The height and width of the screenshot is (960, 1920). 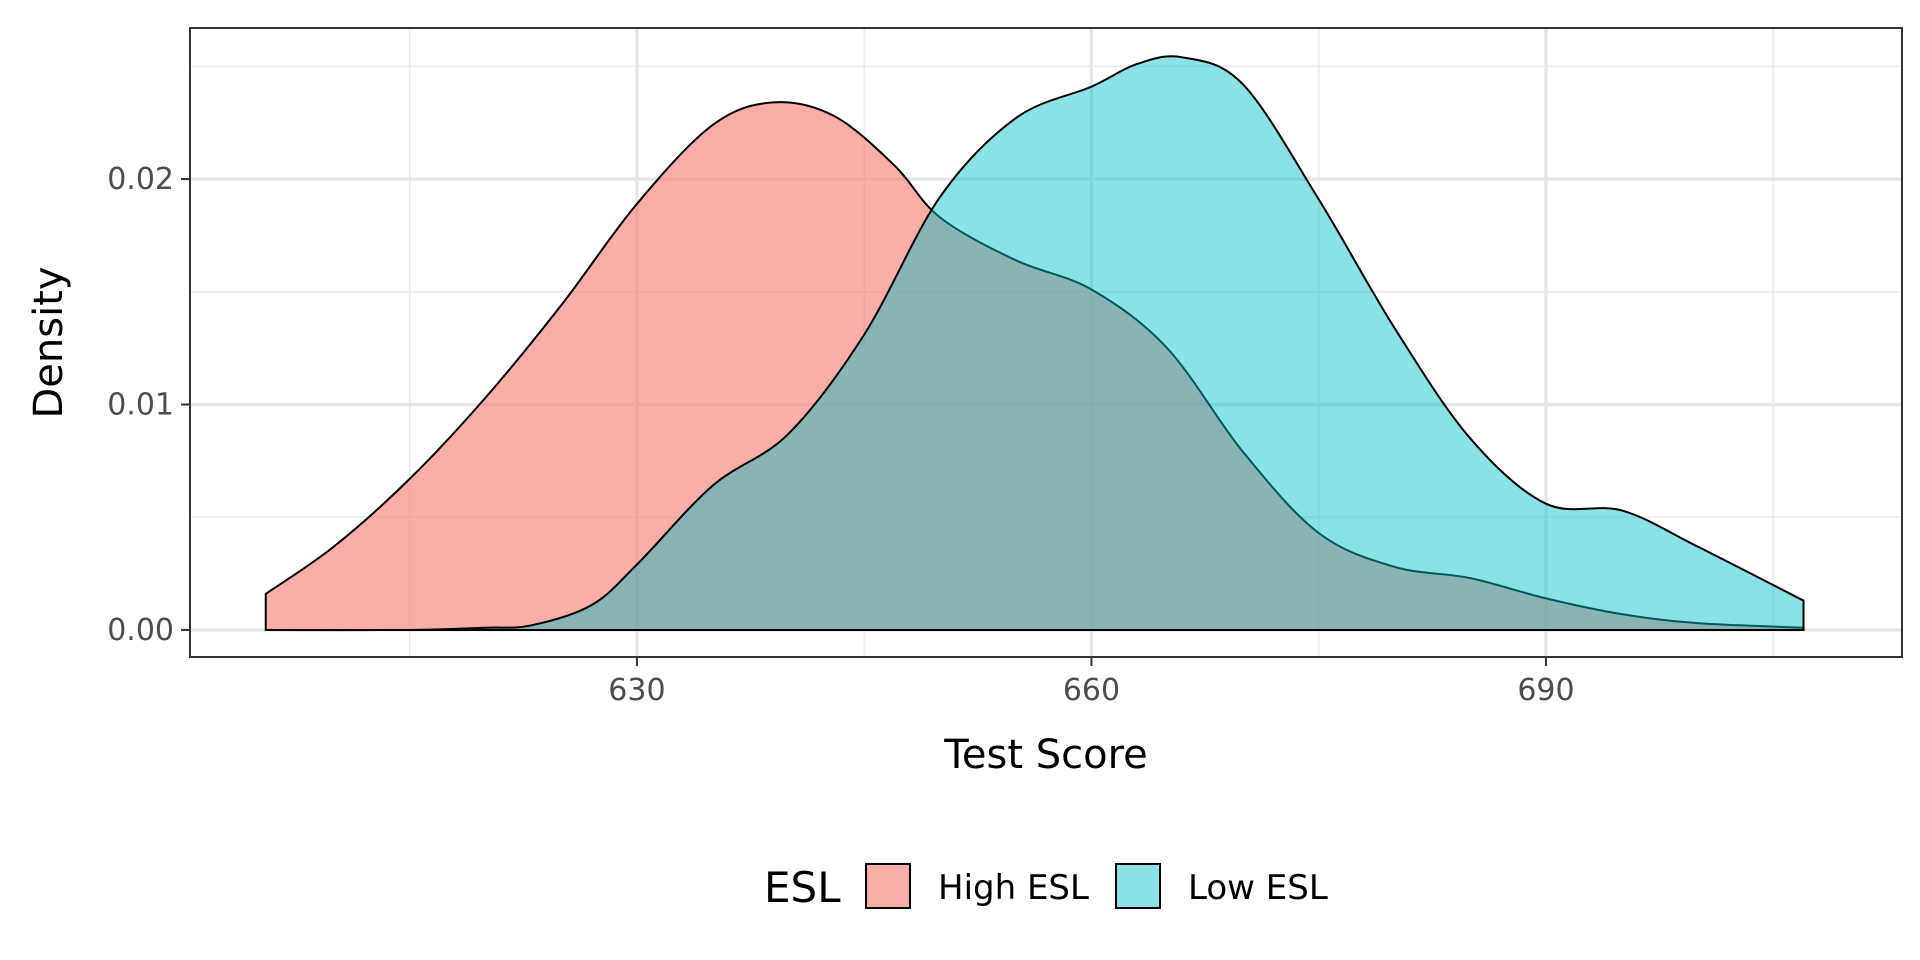 What do you see at coordinates (1091, 690) in the screenshot?
I see `x-tick-label: 660` at bounding box center [1091, 690].